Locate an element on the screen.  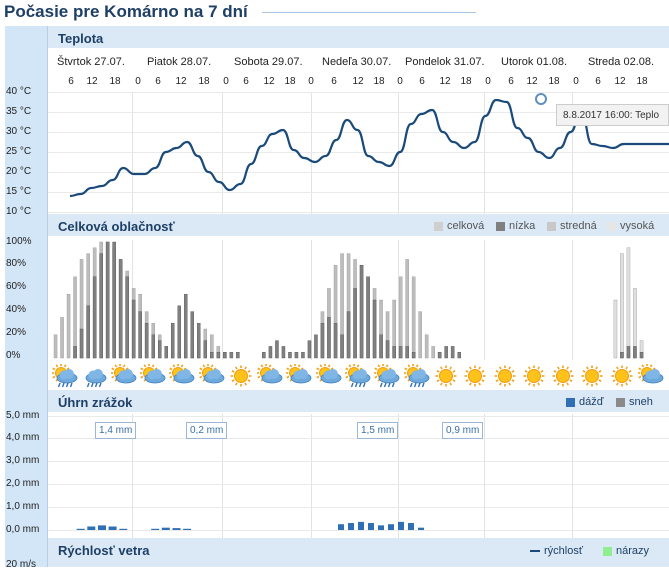
legend-label: nízka is located at coordinates (522, 226).